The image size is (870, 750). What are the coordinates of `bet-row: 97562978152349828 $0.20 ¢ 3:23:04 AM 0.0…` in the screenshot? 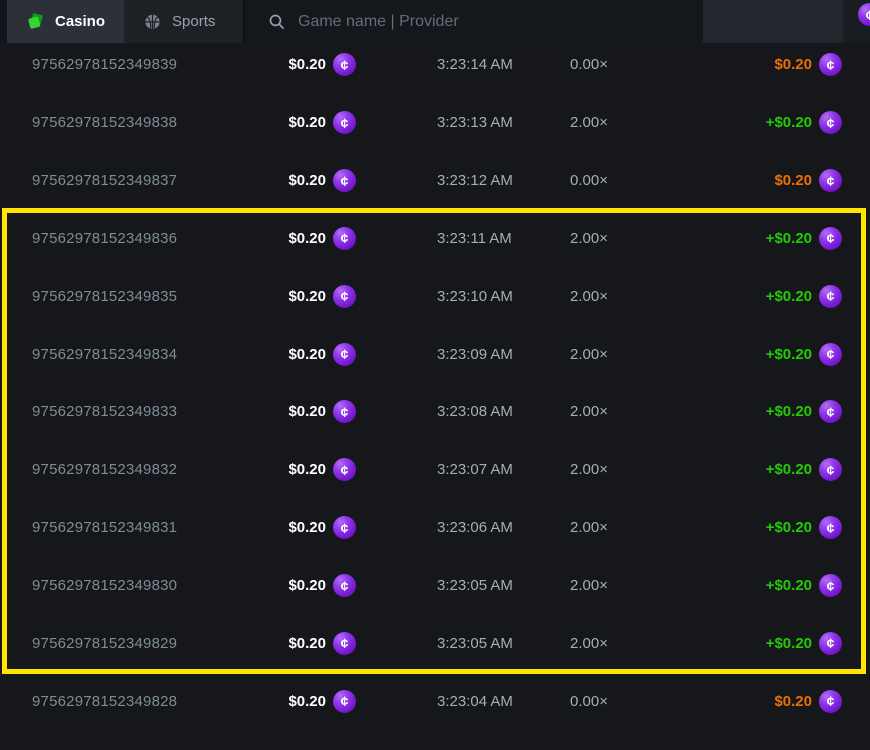 It's located at (435, 701).